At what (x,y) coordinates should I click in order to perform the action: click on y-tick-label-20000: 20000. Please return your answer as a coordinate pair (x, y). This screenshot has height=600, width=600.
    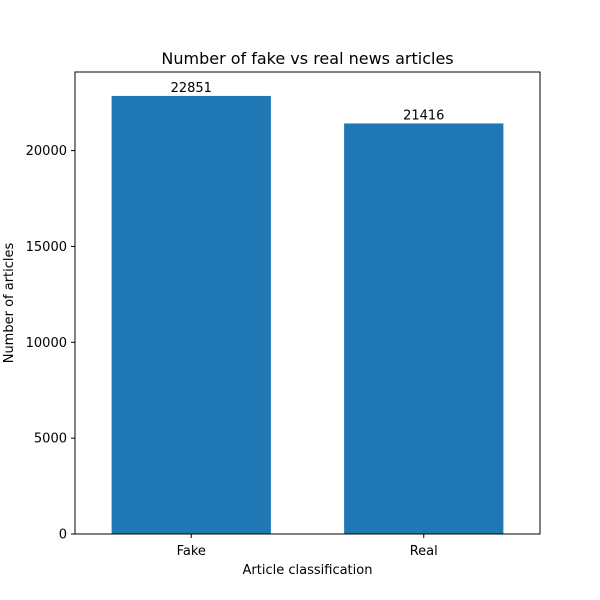
    Looking at the image, I should click on (46, 151).